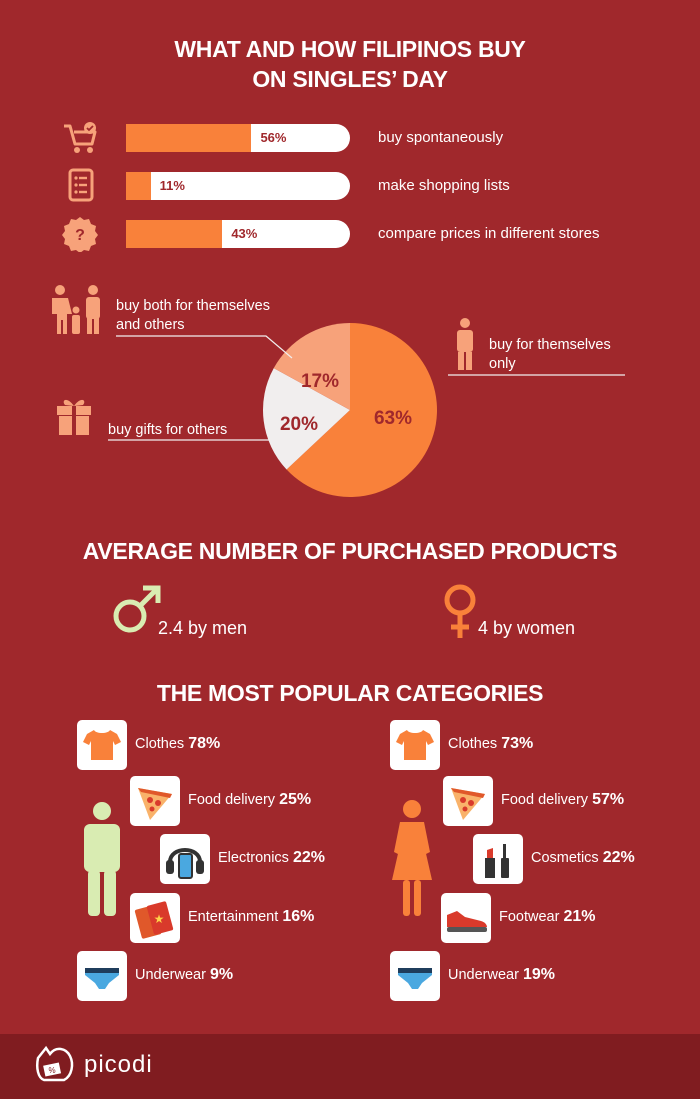  I want to click on tickets-icon: ★, so click(154, 920).